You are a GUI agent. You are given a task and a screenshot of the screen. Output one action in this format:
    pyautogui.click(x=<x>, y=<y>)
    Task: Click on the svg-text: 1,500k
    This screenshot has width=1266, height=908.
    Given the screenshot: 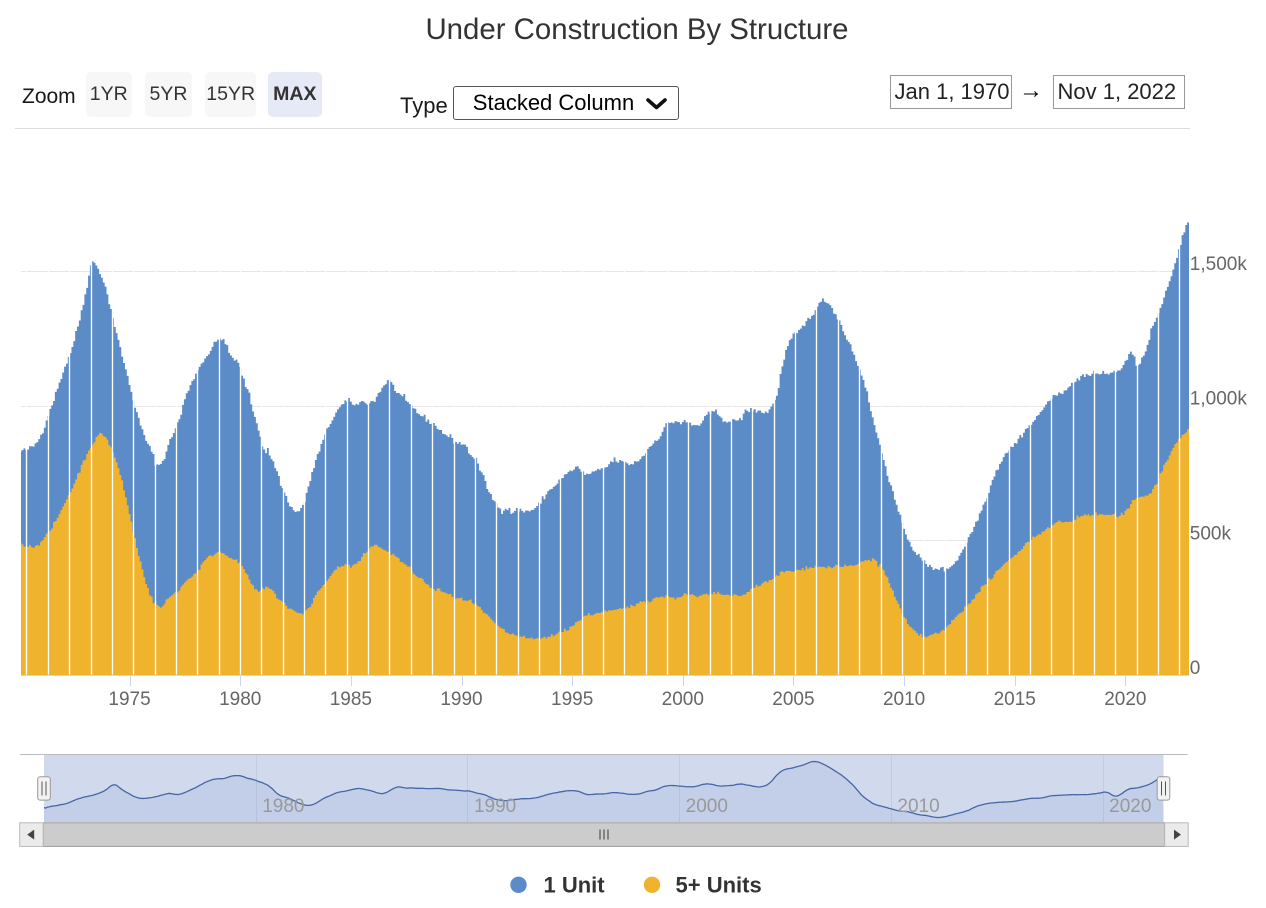 What is the action you would take?
    pyautogui.click(x=1219, y=264)
    